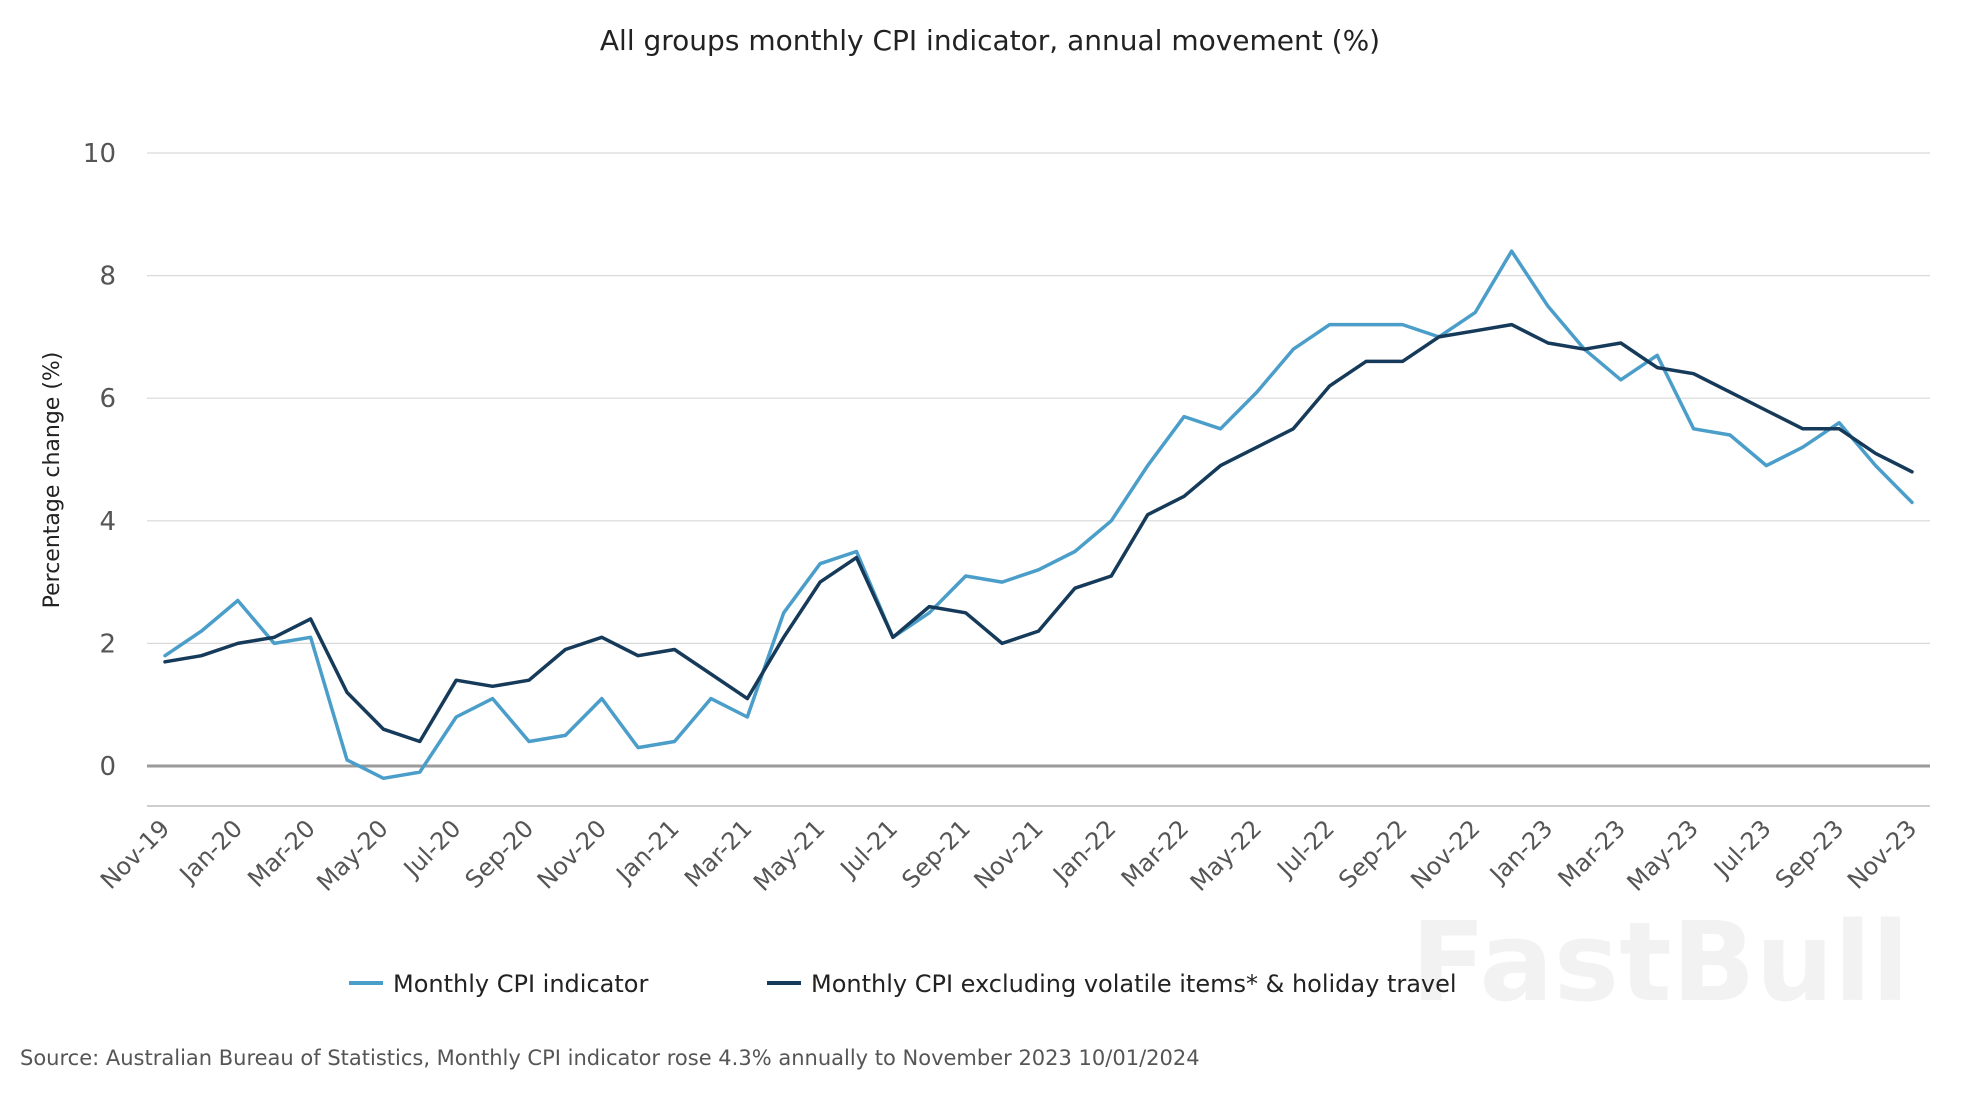 The height and width of the screenshot is (1100, 1980). I want to click on y-tick-label: 8, so click(107, 277).